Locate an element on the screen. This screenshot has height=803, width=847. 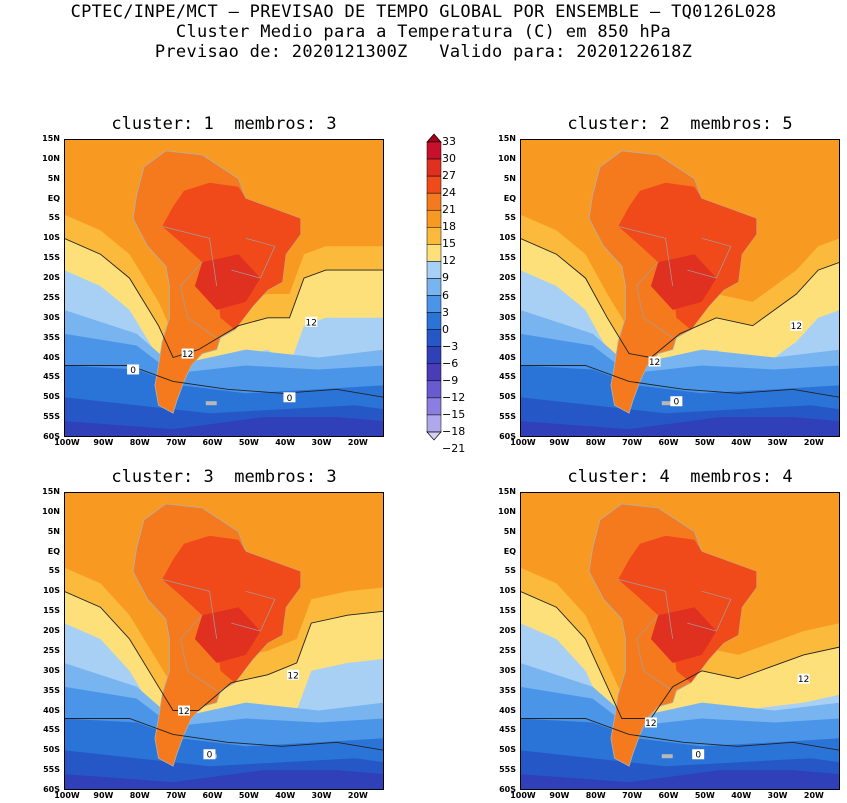
longitude-label: 70W is located at coordinates (176, 795).